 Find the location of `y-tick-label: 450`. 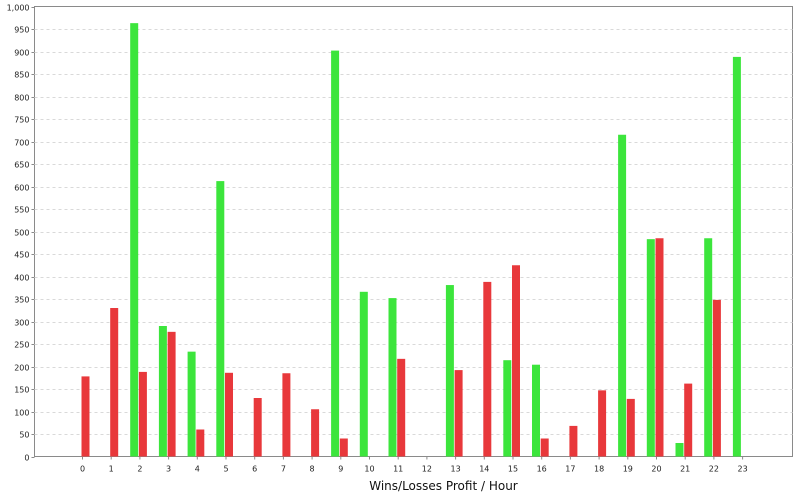

y-tick-label: 450 is located at coordinates (21, 255).